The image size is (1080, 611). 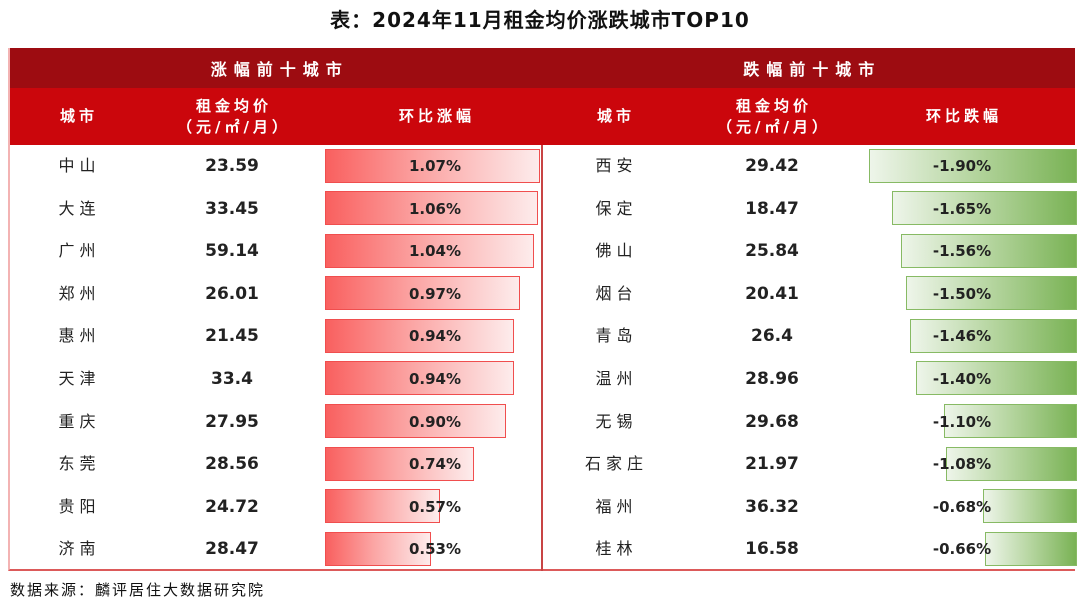 I want to click on loser-city-cell: 烟台, so click(x=616, y=293).